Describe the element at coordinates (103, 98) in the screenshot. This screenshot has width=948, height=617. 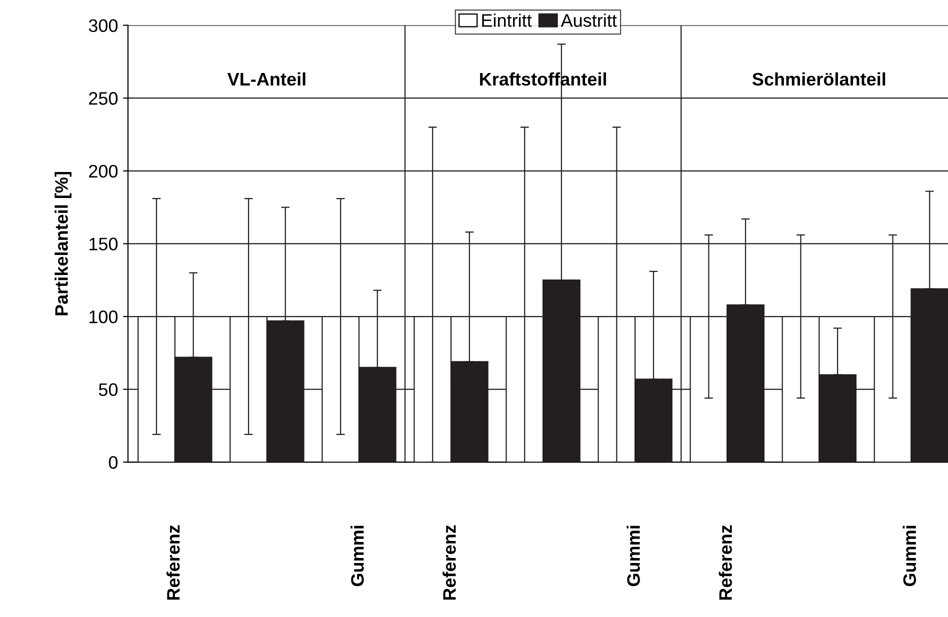
I see `y-tick-label: 250` at that location.